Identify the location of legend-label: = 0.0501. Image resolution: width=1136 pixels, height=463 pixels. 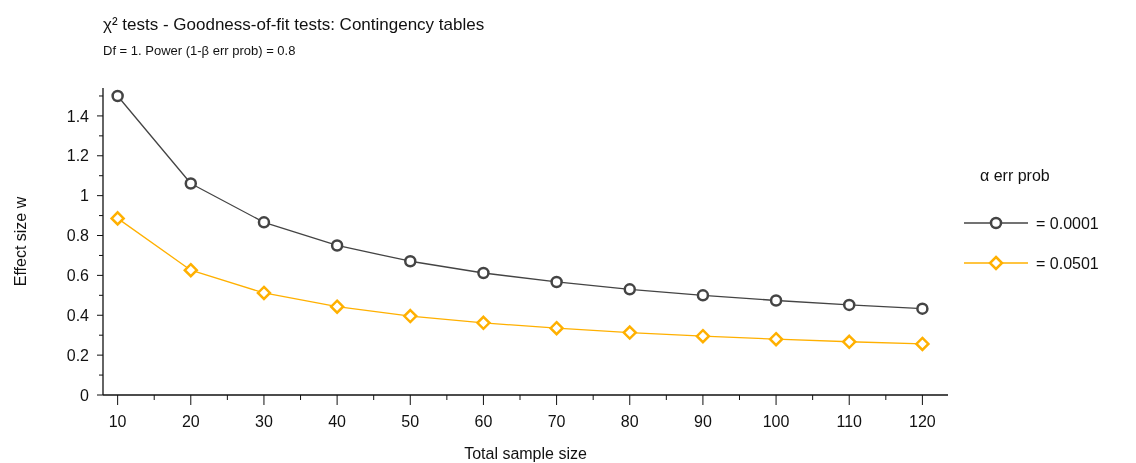
(1067, 263).